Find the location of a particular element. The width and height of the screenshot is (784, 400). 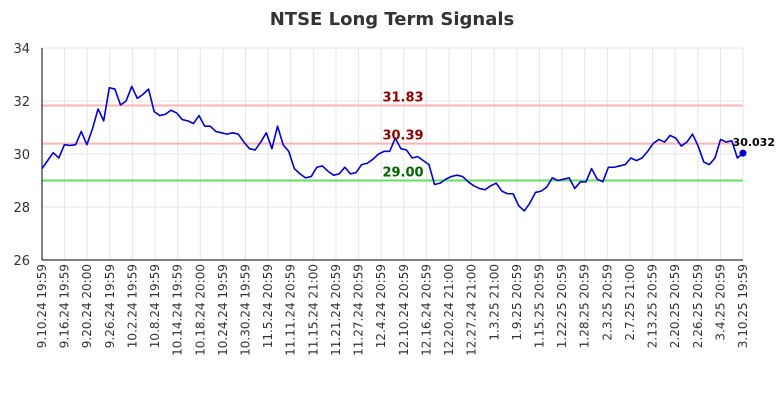

x-tick-label: 1.9.25 20:59 is located at coordinates (517, 302).